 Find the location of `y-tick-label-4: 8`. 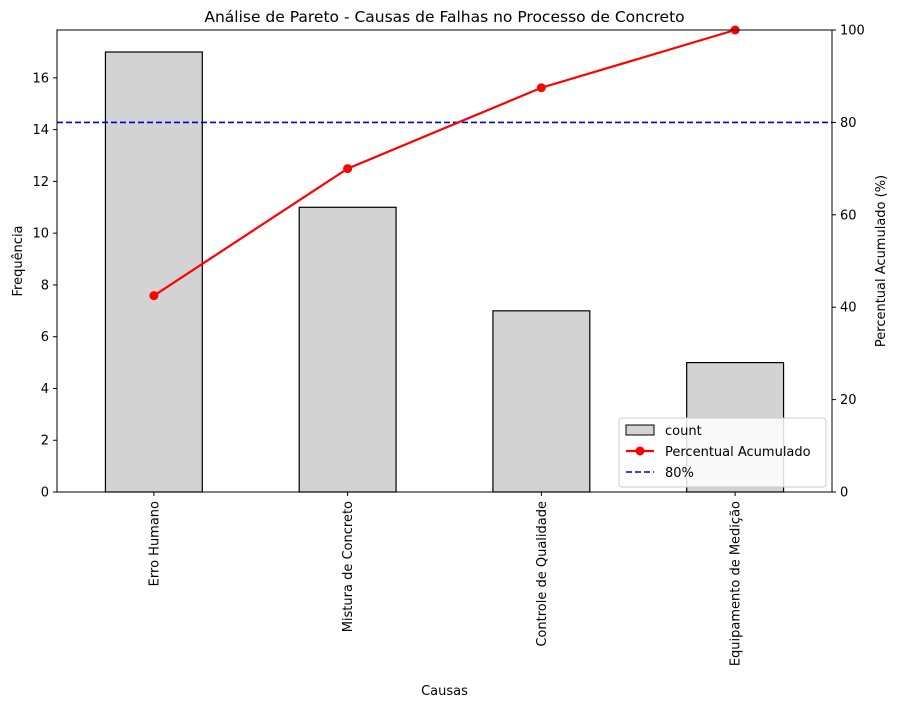

y-tick-label-4: 8 is located at coordinates (45, 285).